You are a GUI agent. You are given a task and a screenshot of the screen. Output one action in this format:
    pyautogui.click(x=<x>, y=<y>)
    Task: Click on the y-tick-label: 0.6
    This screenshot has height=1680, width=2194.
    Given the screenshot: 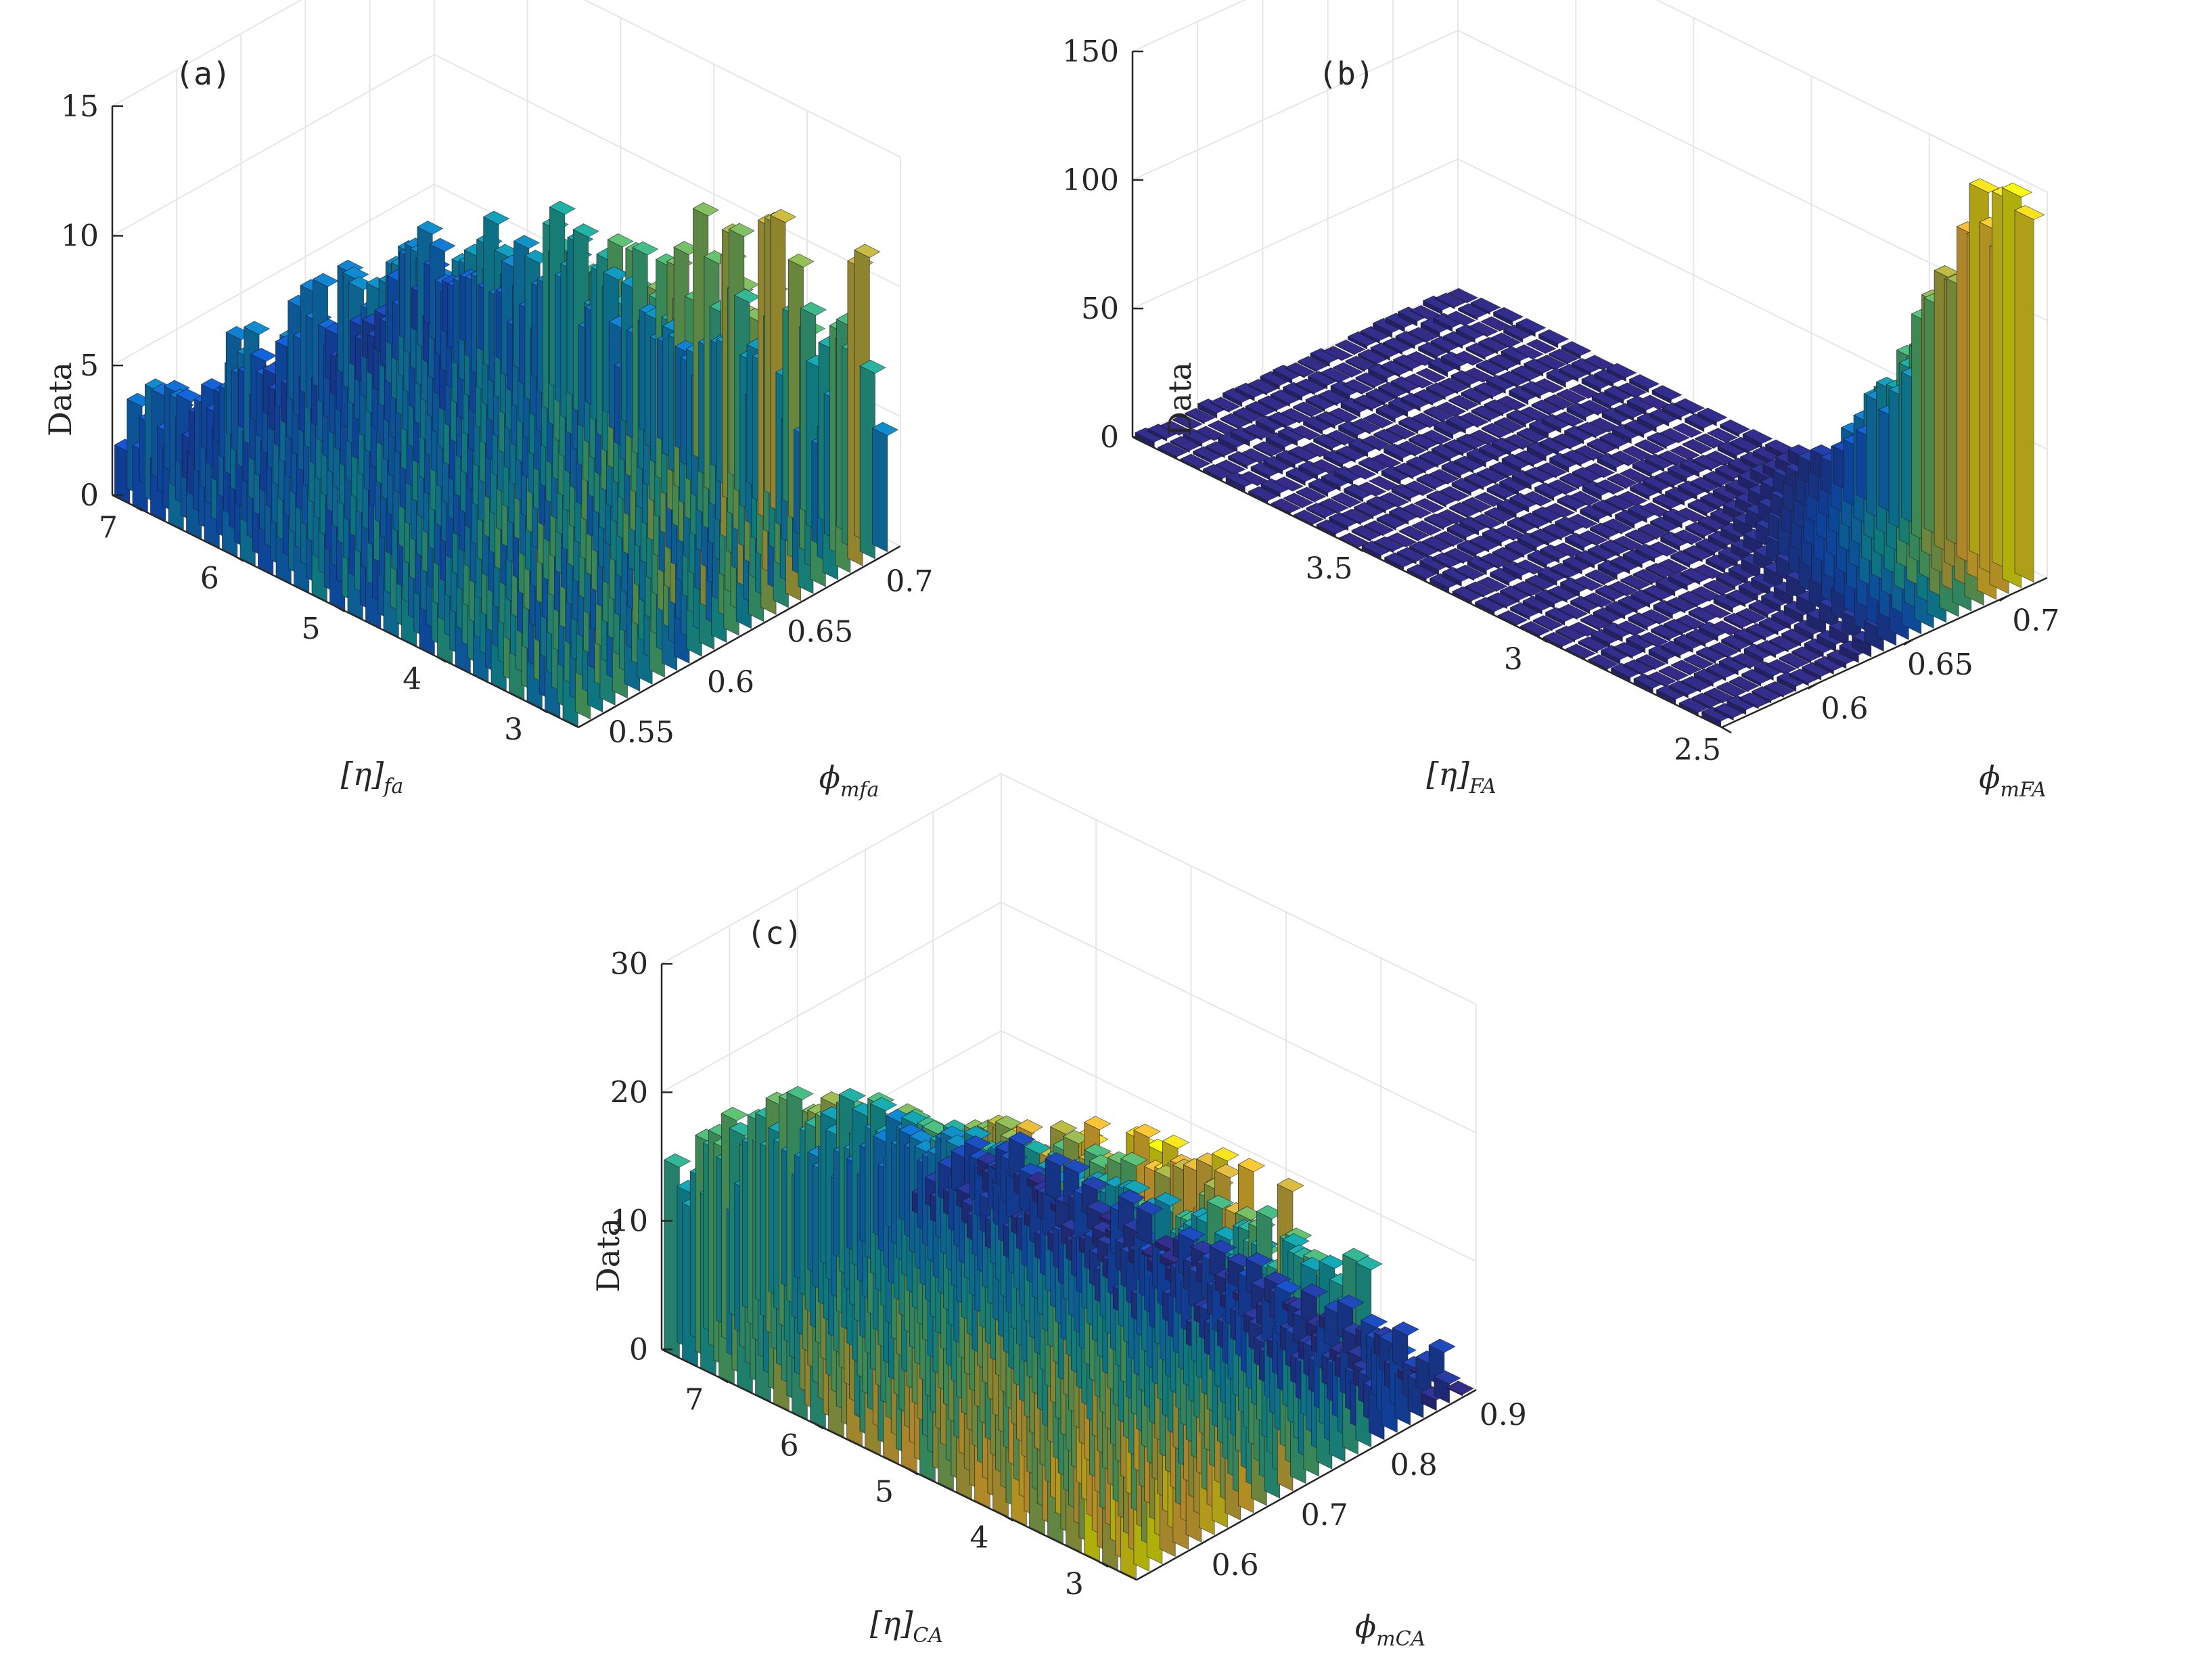 What is the action you would take?
    pyautogui.click(x=730, y=682)
    